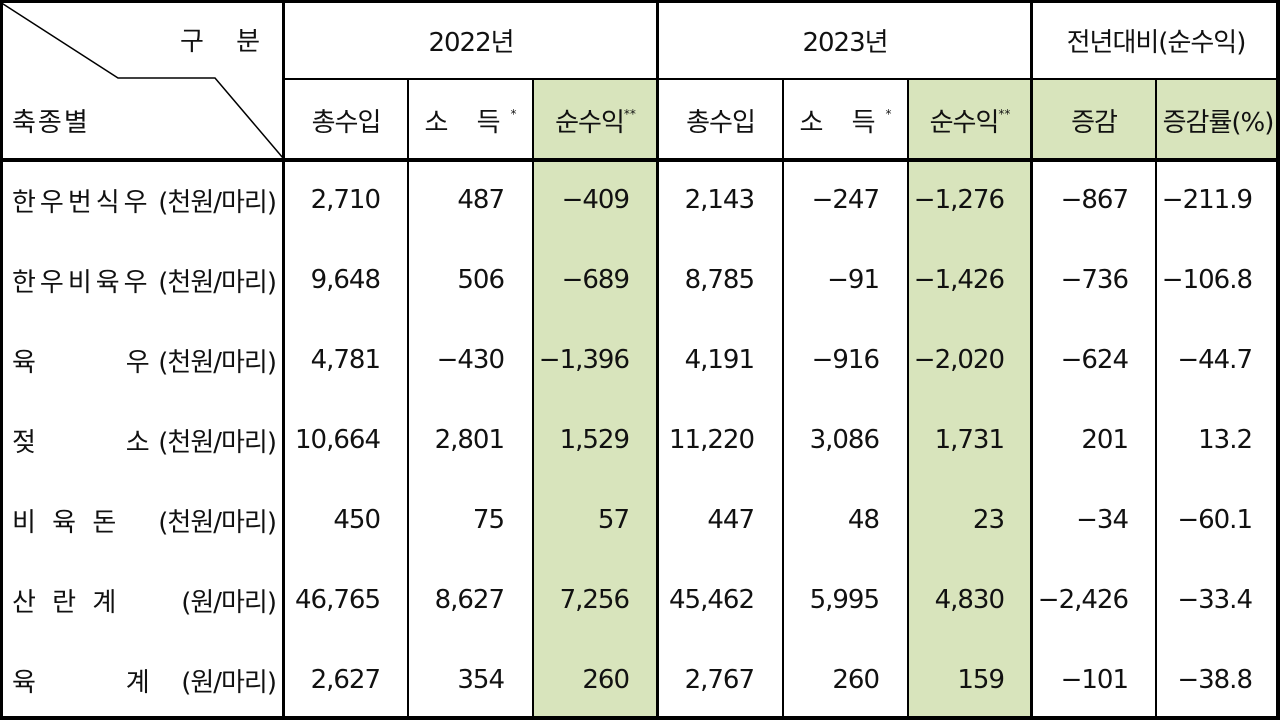  What do you see at coordinates (595, 400) in the screenshot?
I see `profit-2022-shade` at bounding box center [595, 400].